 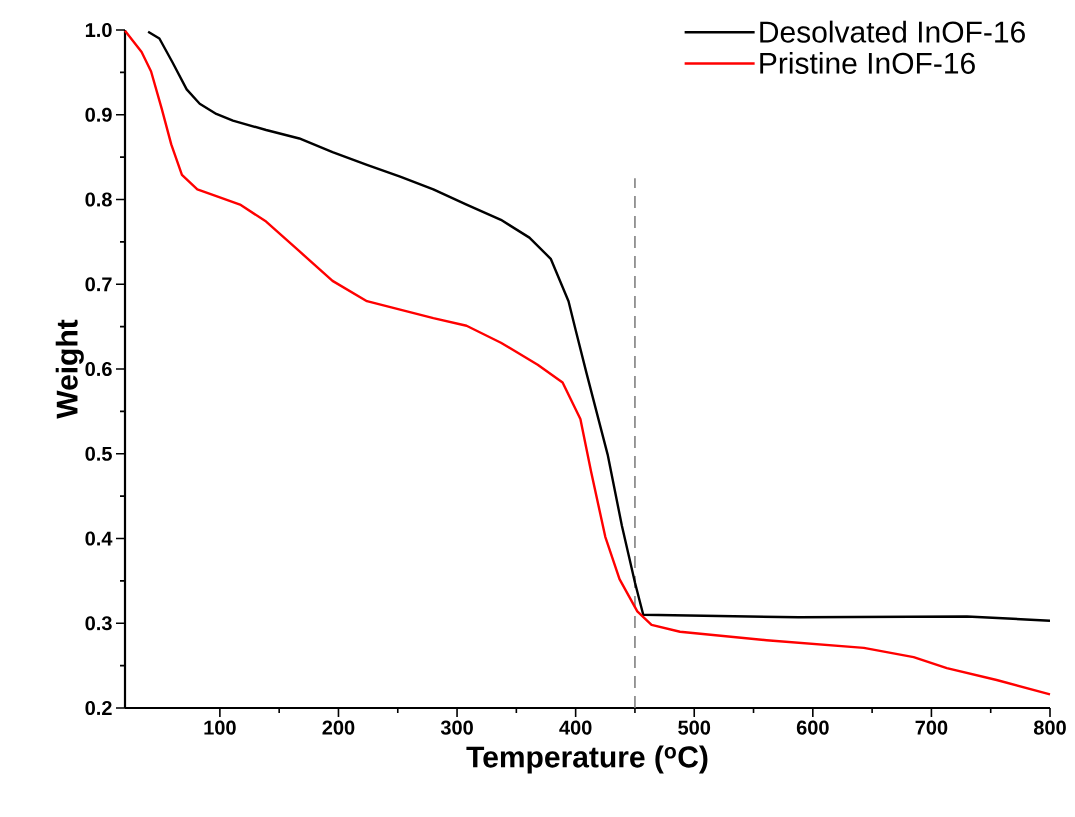 I want to click on y-tick-label: 0.7, so click(x=98, y=284).